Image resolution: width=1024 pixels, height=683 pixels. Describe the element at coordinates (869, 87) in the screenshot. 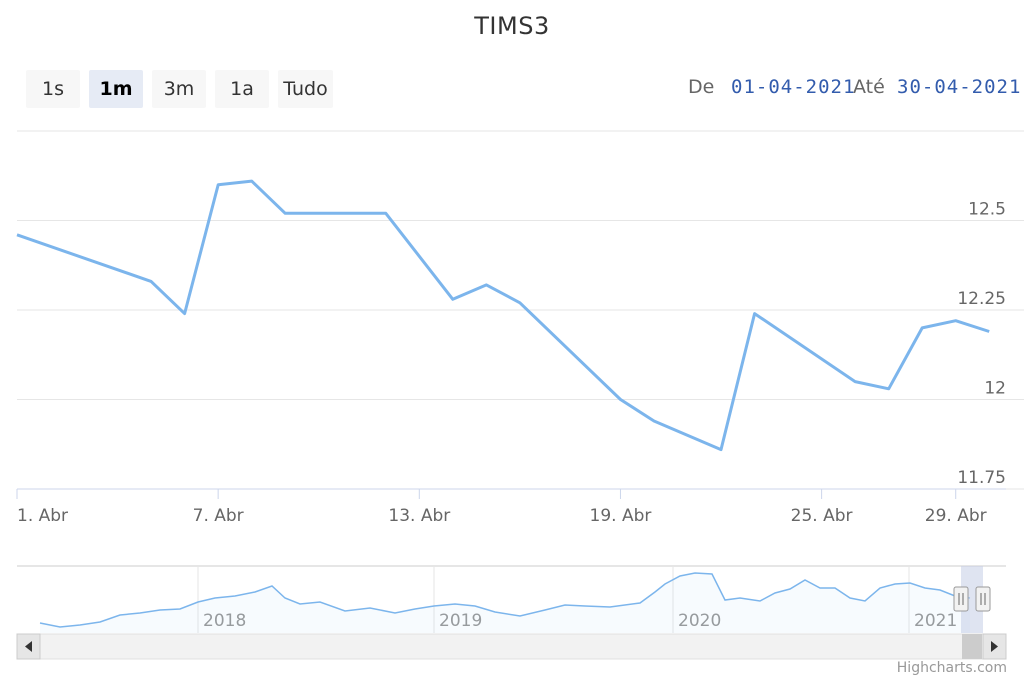

I see `to-label: Até` at that location.